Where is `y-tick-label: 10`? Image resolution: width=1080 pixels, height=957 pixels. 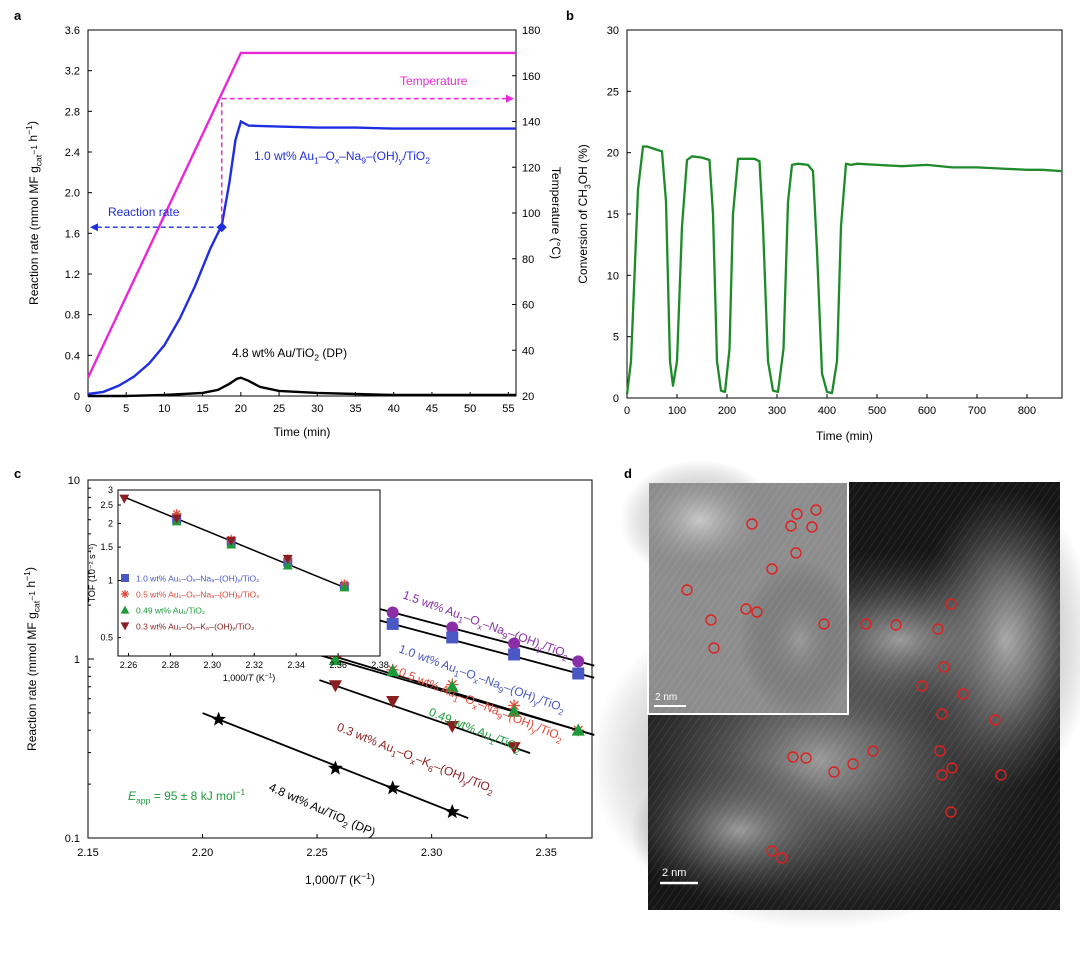
y-tick-label: 10 is located at coordinates (613, 276).